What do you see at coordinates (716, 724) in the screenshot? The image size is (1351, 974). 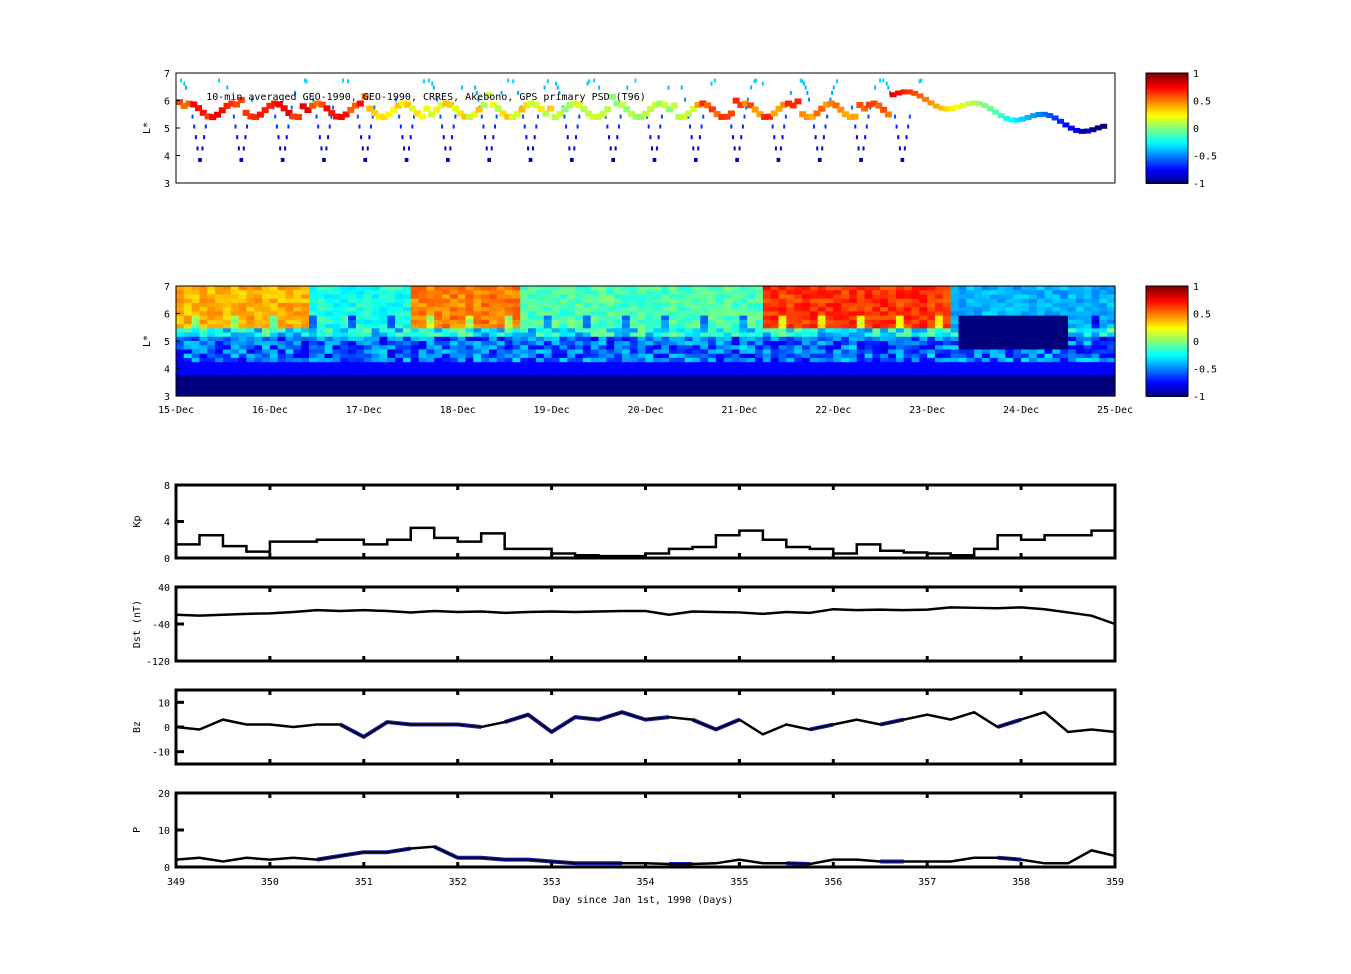 I see `bz-omni-segment` at bounding box center [716, 724].